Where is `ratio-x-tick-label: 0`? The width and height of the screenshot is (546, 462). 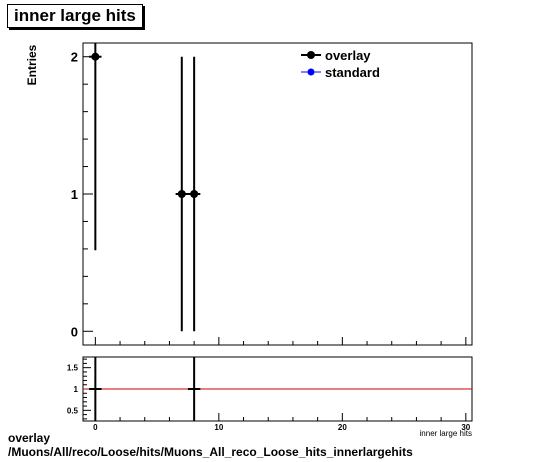 ratio-x-tick-label: 0 is located at coordinates (95, 427).